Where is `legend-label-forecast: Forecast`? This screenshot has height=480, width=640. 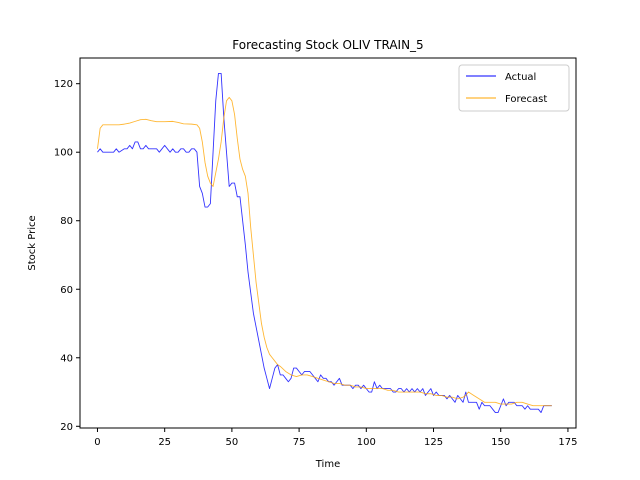 legend-label-forecast: Forecast is located at coordinates (526, 99).